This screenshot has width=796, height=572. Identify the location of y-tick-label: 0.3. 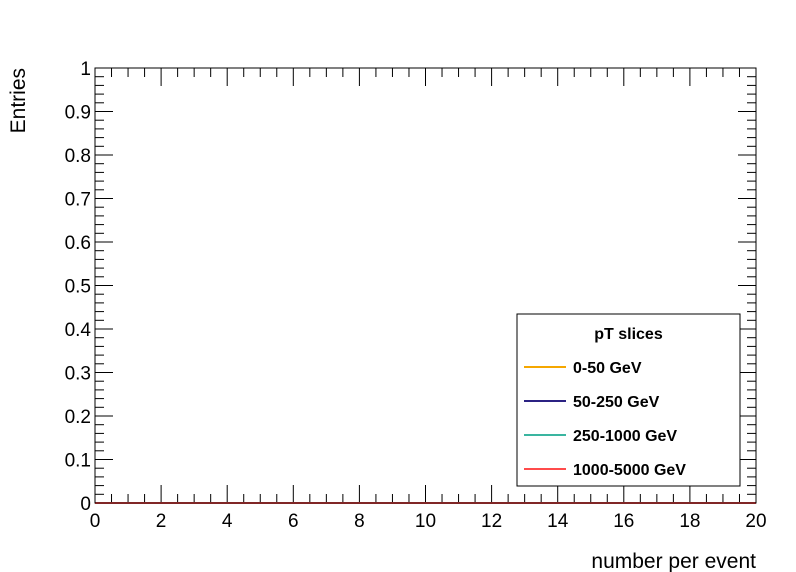
(78, 374).